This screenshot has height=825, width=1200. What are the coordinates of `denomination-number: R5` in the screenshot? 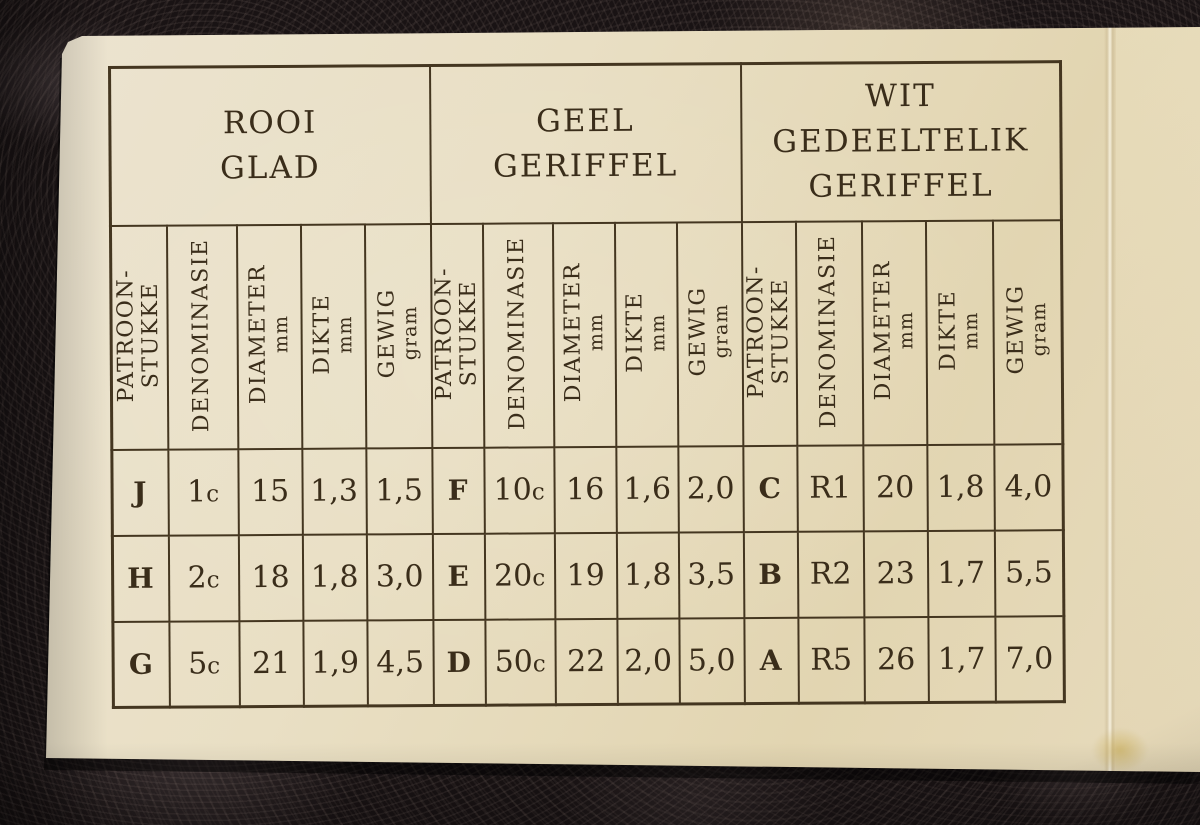 It's located at (831, 660).